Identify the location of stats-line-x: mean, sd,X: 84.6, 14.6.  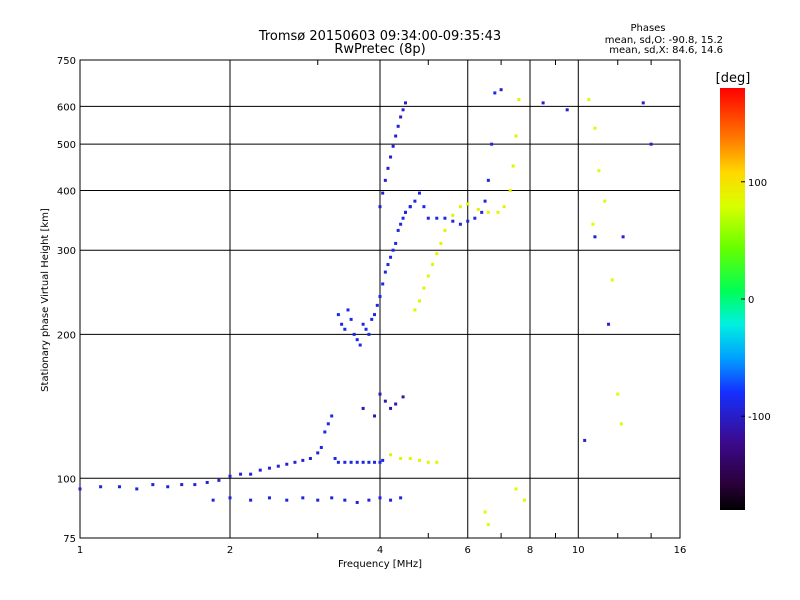
(666, 50).